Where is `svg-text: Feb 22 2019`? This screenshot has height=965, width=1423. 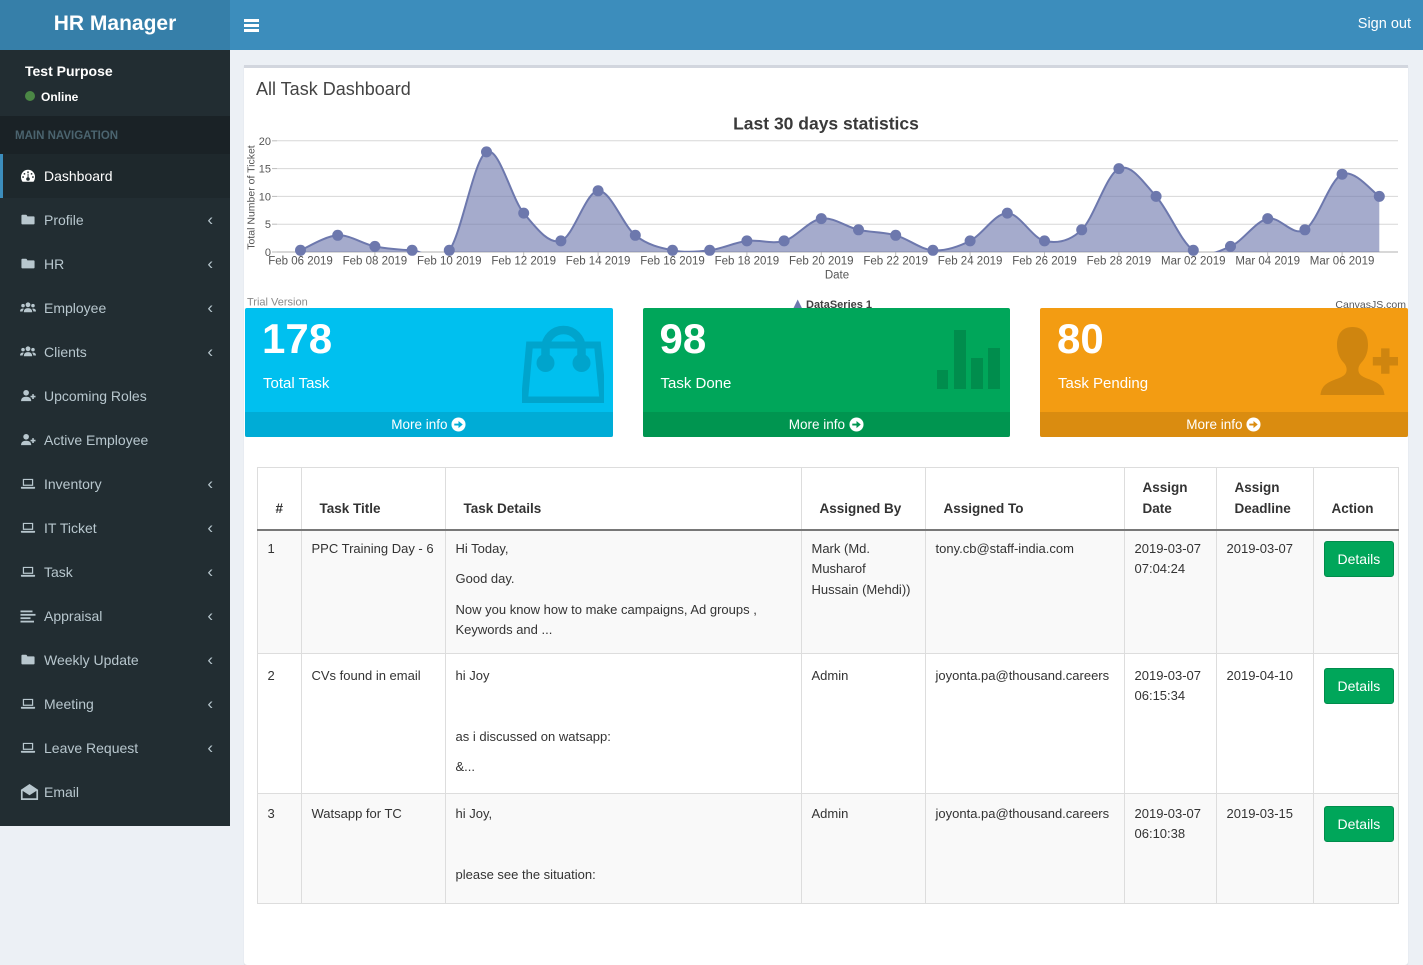 svg-text: Feb 22 2019 is located at coordinates (895, 262).